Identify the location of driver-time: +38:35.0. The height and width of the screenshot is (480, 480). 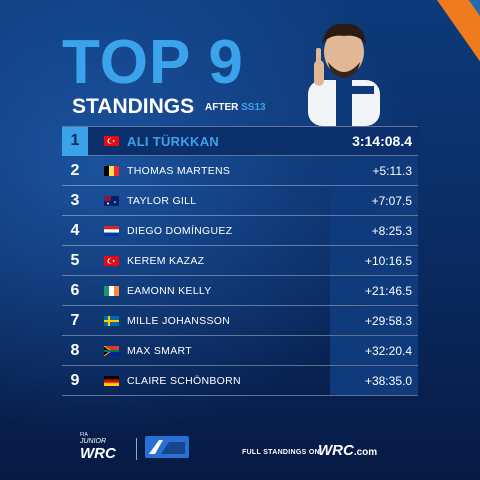
(374, 380).